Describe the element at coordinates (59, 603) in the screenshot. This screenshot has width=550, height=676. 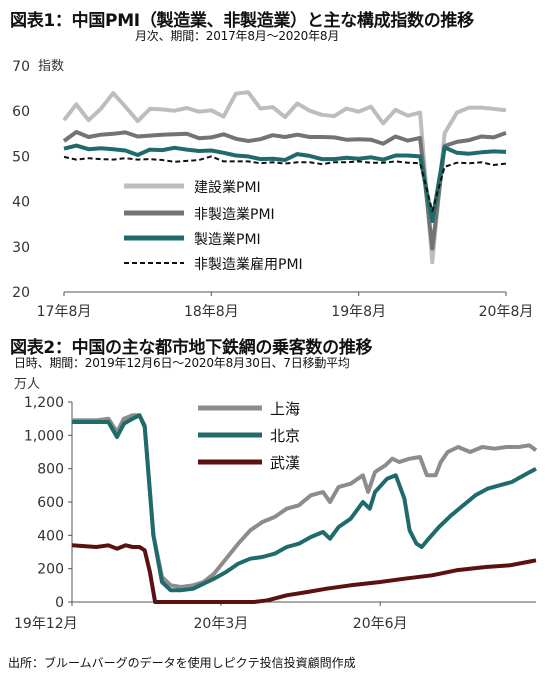
I see `chart2-y-tick-0: 0` at that location.